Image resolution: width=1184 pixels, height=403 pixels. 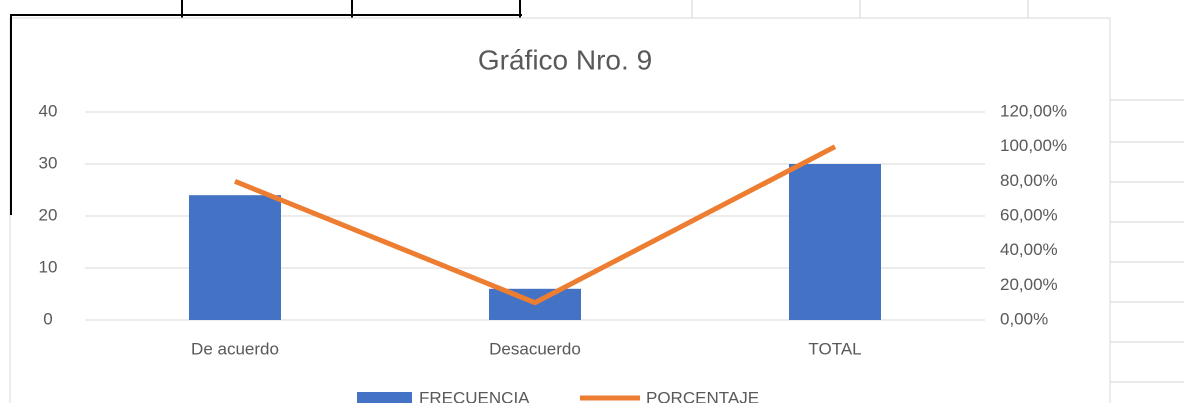 I want to click on y-tick-label: 0, so click(x=47, y=318).